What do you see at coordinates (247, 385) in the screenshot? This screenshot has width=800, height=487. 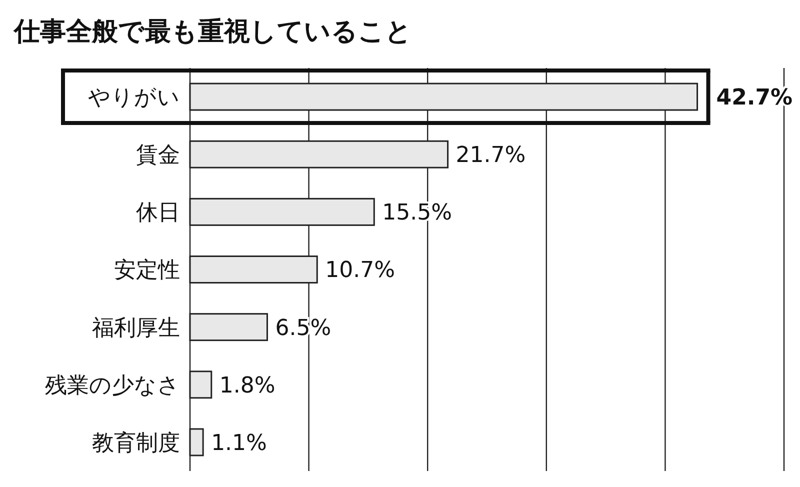 I see `data-label: 1.8%` at bounding box center [247, 385].